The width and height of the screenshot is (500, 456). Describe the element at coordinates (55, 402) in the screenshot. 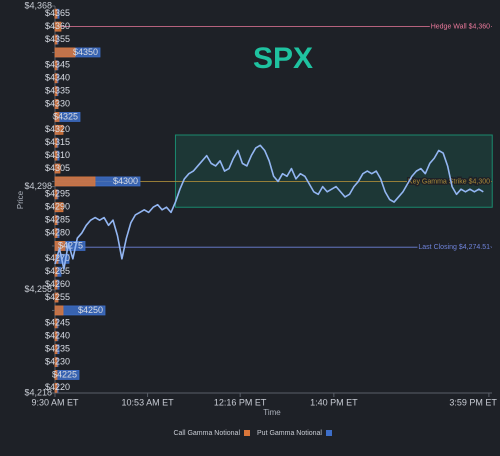

I see `x-tick-label: 9:30 AM ET` at that location.